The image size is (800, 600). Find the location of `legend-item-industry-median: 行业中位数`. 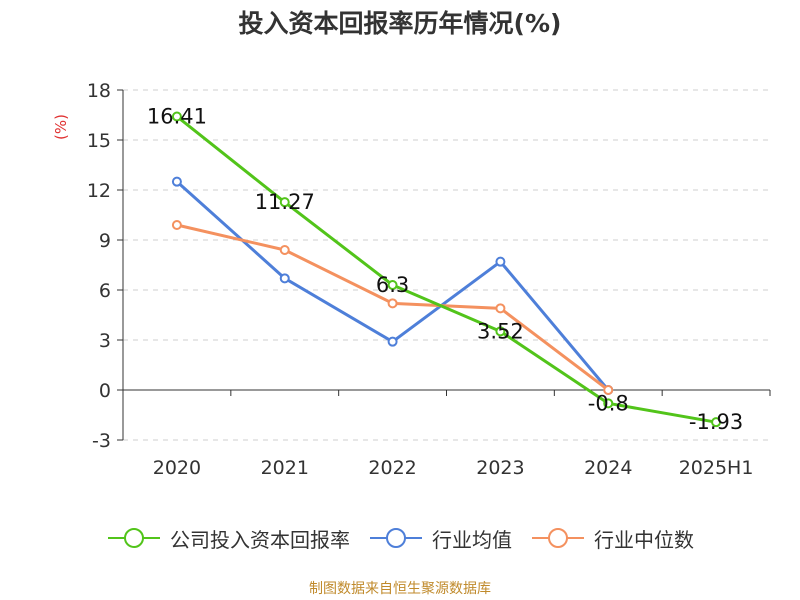

legend-item-industry-median: 行业中位数 is located at coordinates (612, 538).